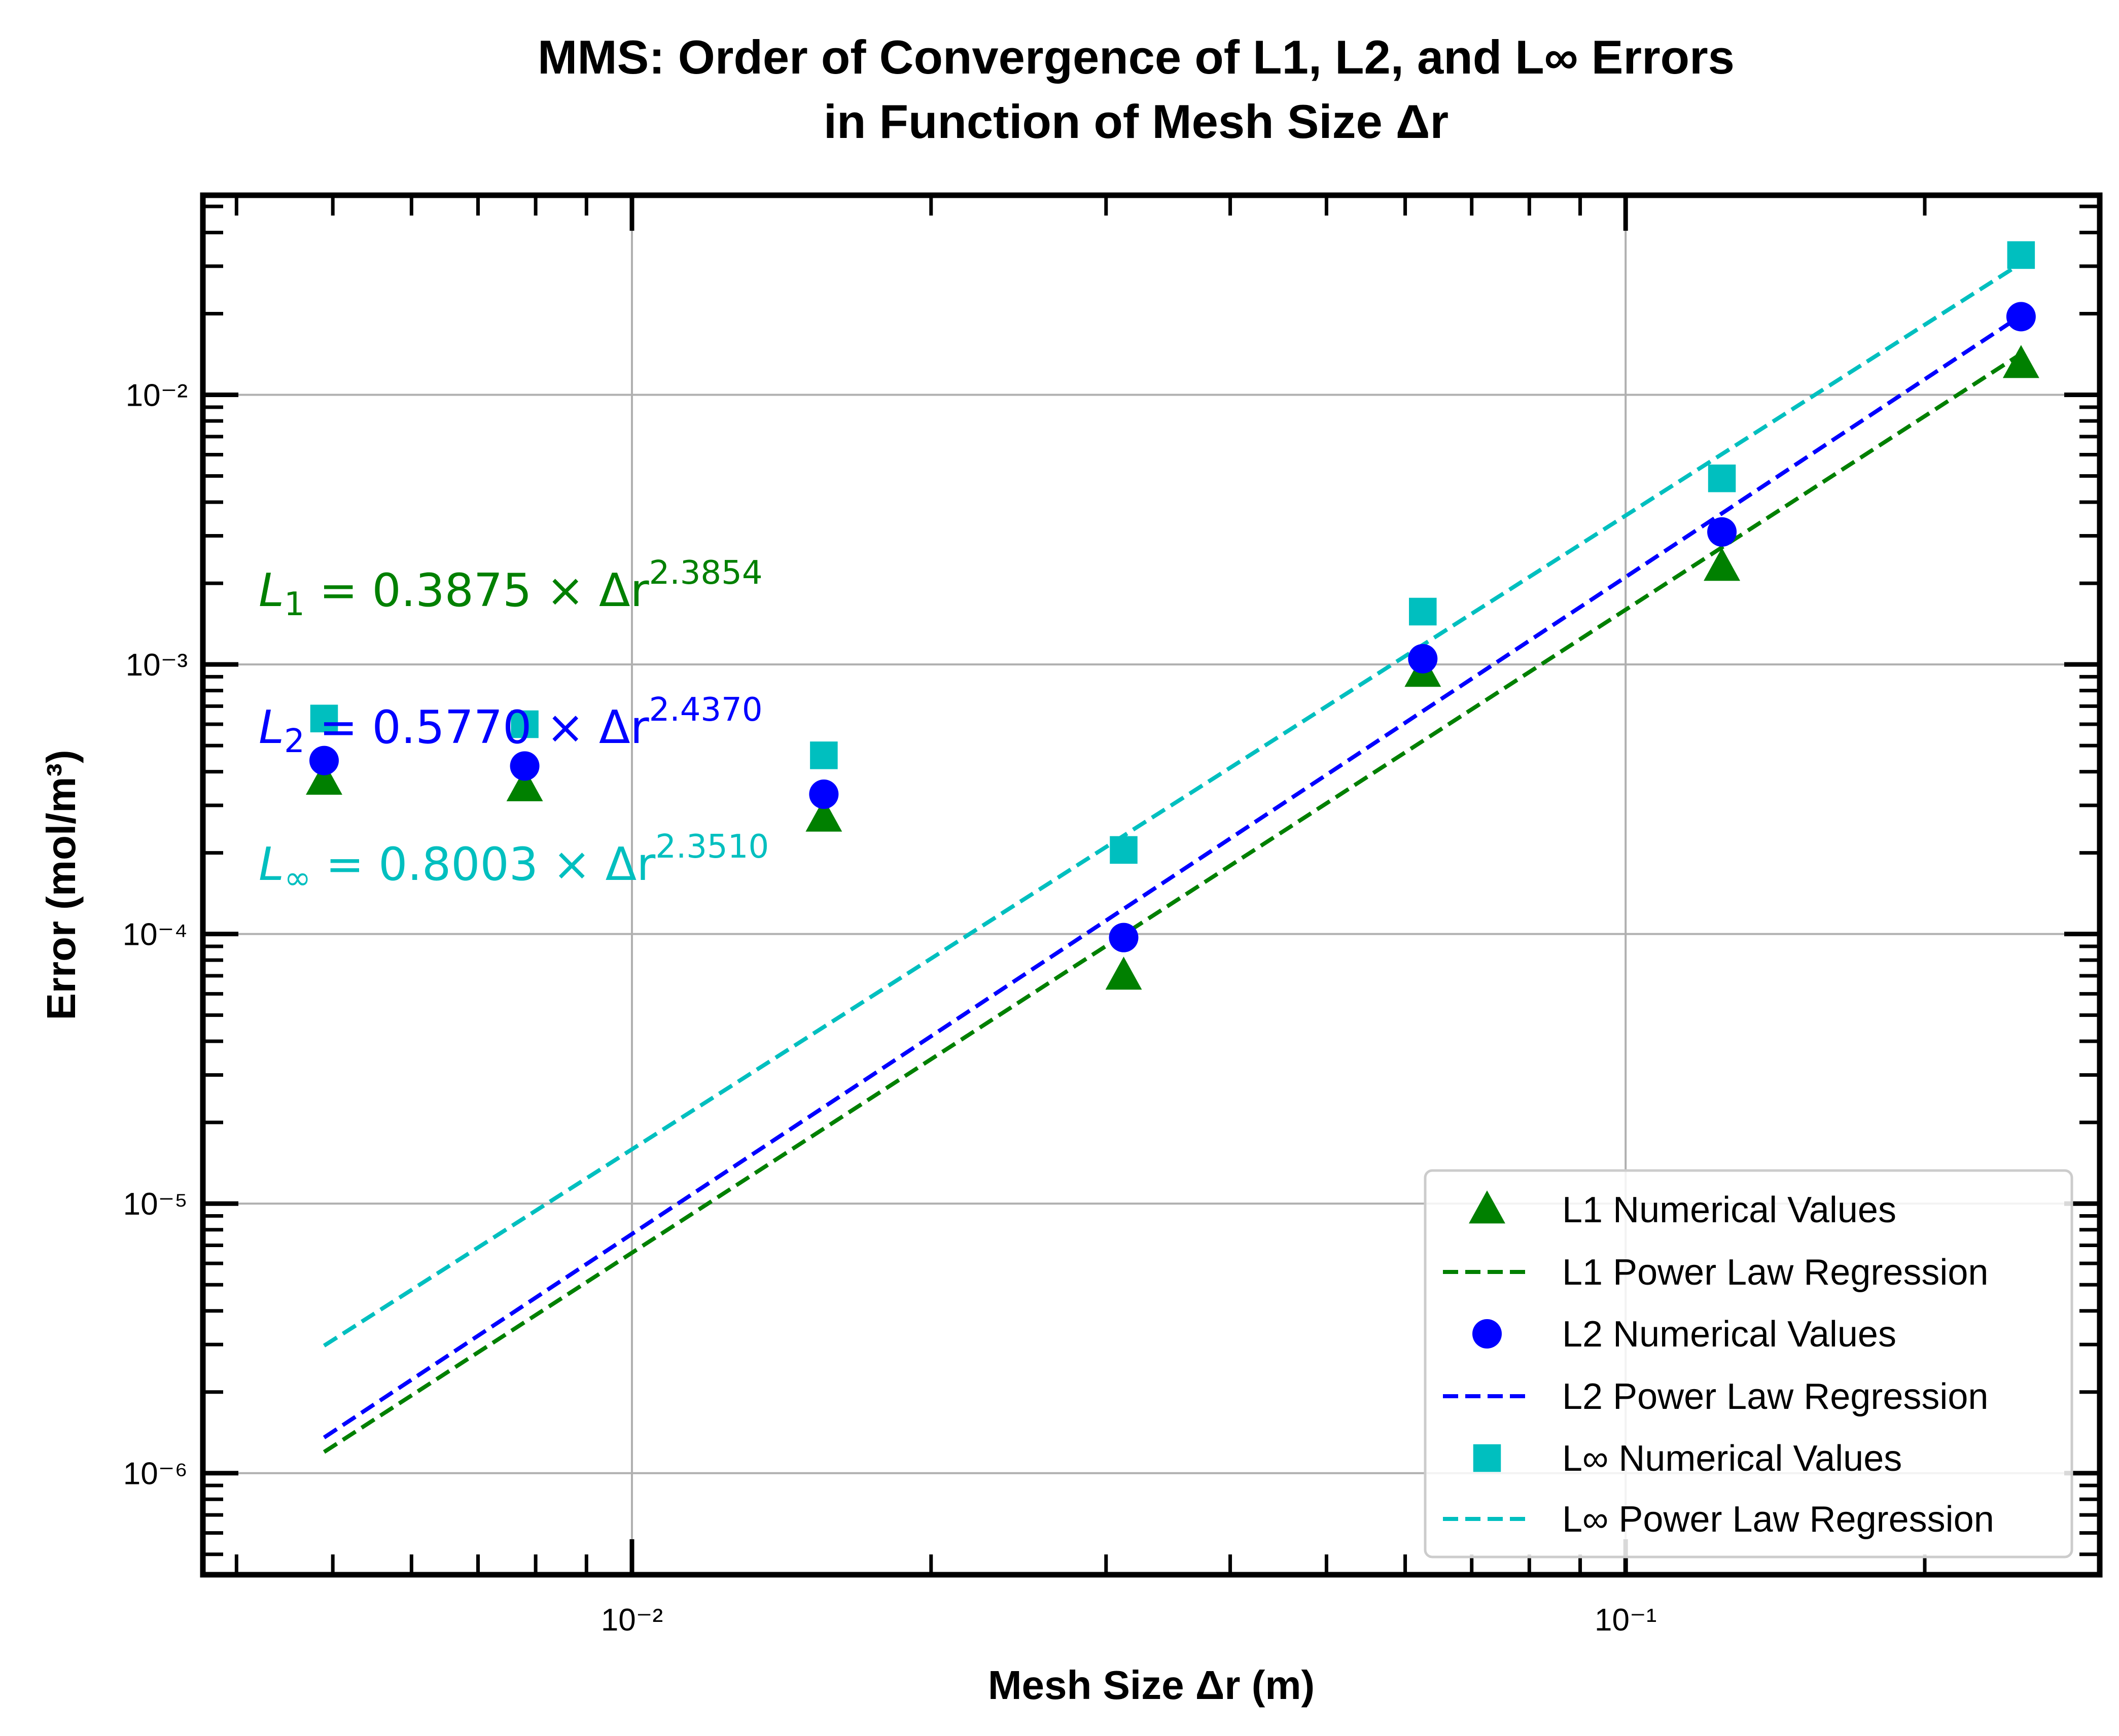  I want to click on x-tick-label-0: 10⁻², so click(632, 1620).